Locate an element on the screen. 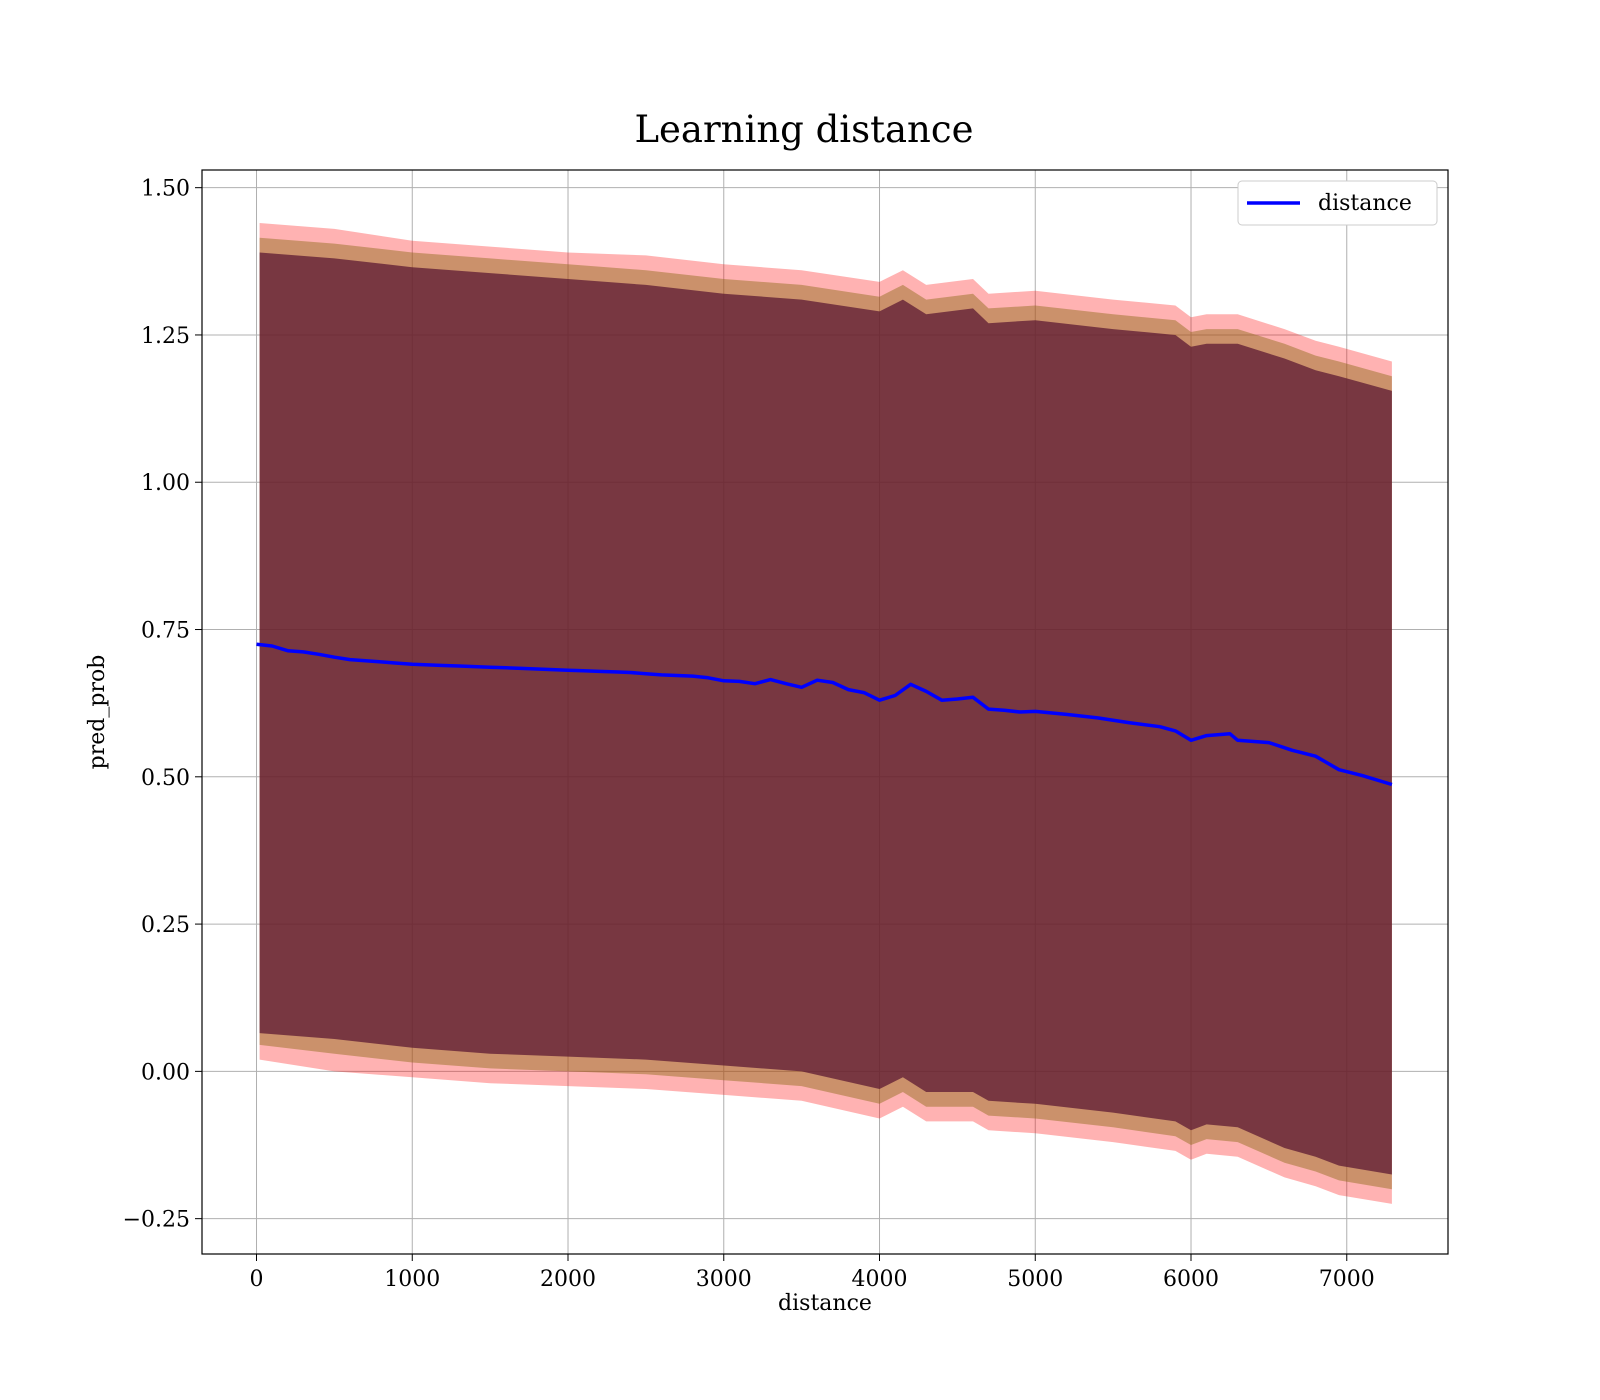 The width and height of the screenshot is (1600, 1400). y-tick-label: 0.50 is located at coordinates (165, 778).